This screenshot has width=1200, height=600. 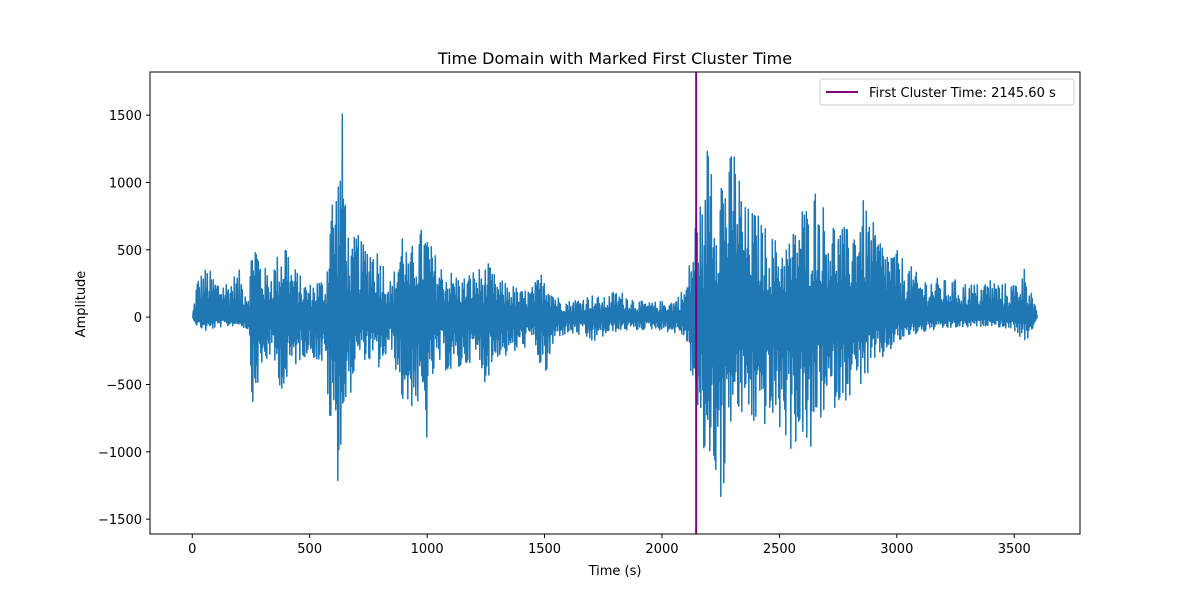 What do you see at coordinates (1014, 549) in the screenshot?
I see `x-tick-label: 3500` at bounding box center [1014, 549].